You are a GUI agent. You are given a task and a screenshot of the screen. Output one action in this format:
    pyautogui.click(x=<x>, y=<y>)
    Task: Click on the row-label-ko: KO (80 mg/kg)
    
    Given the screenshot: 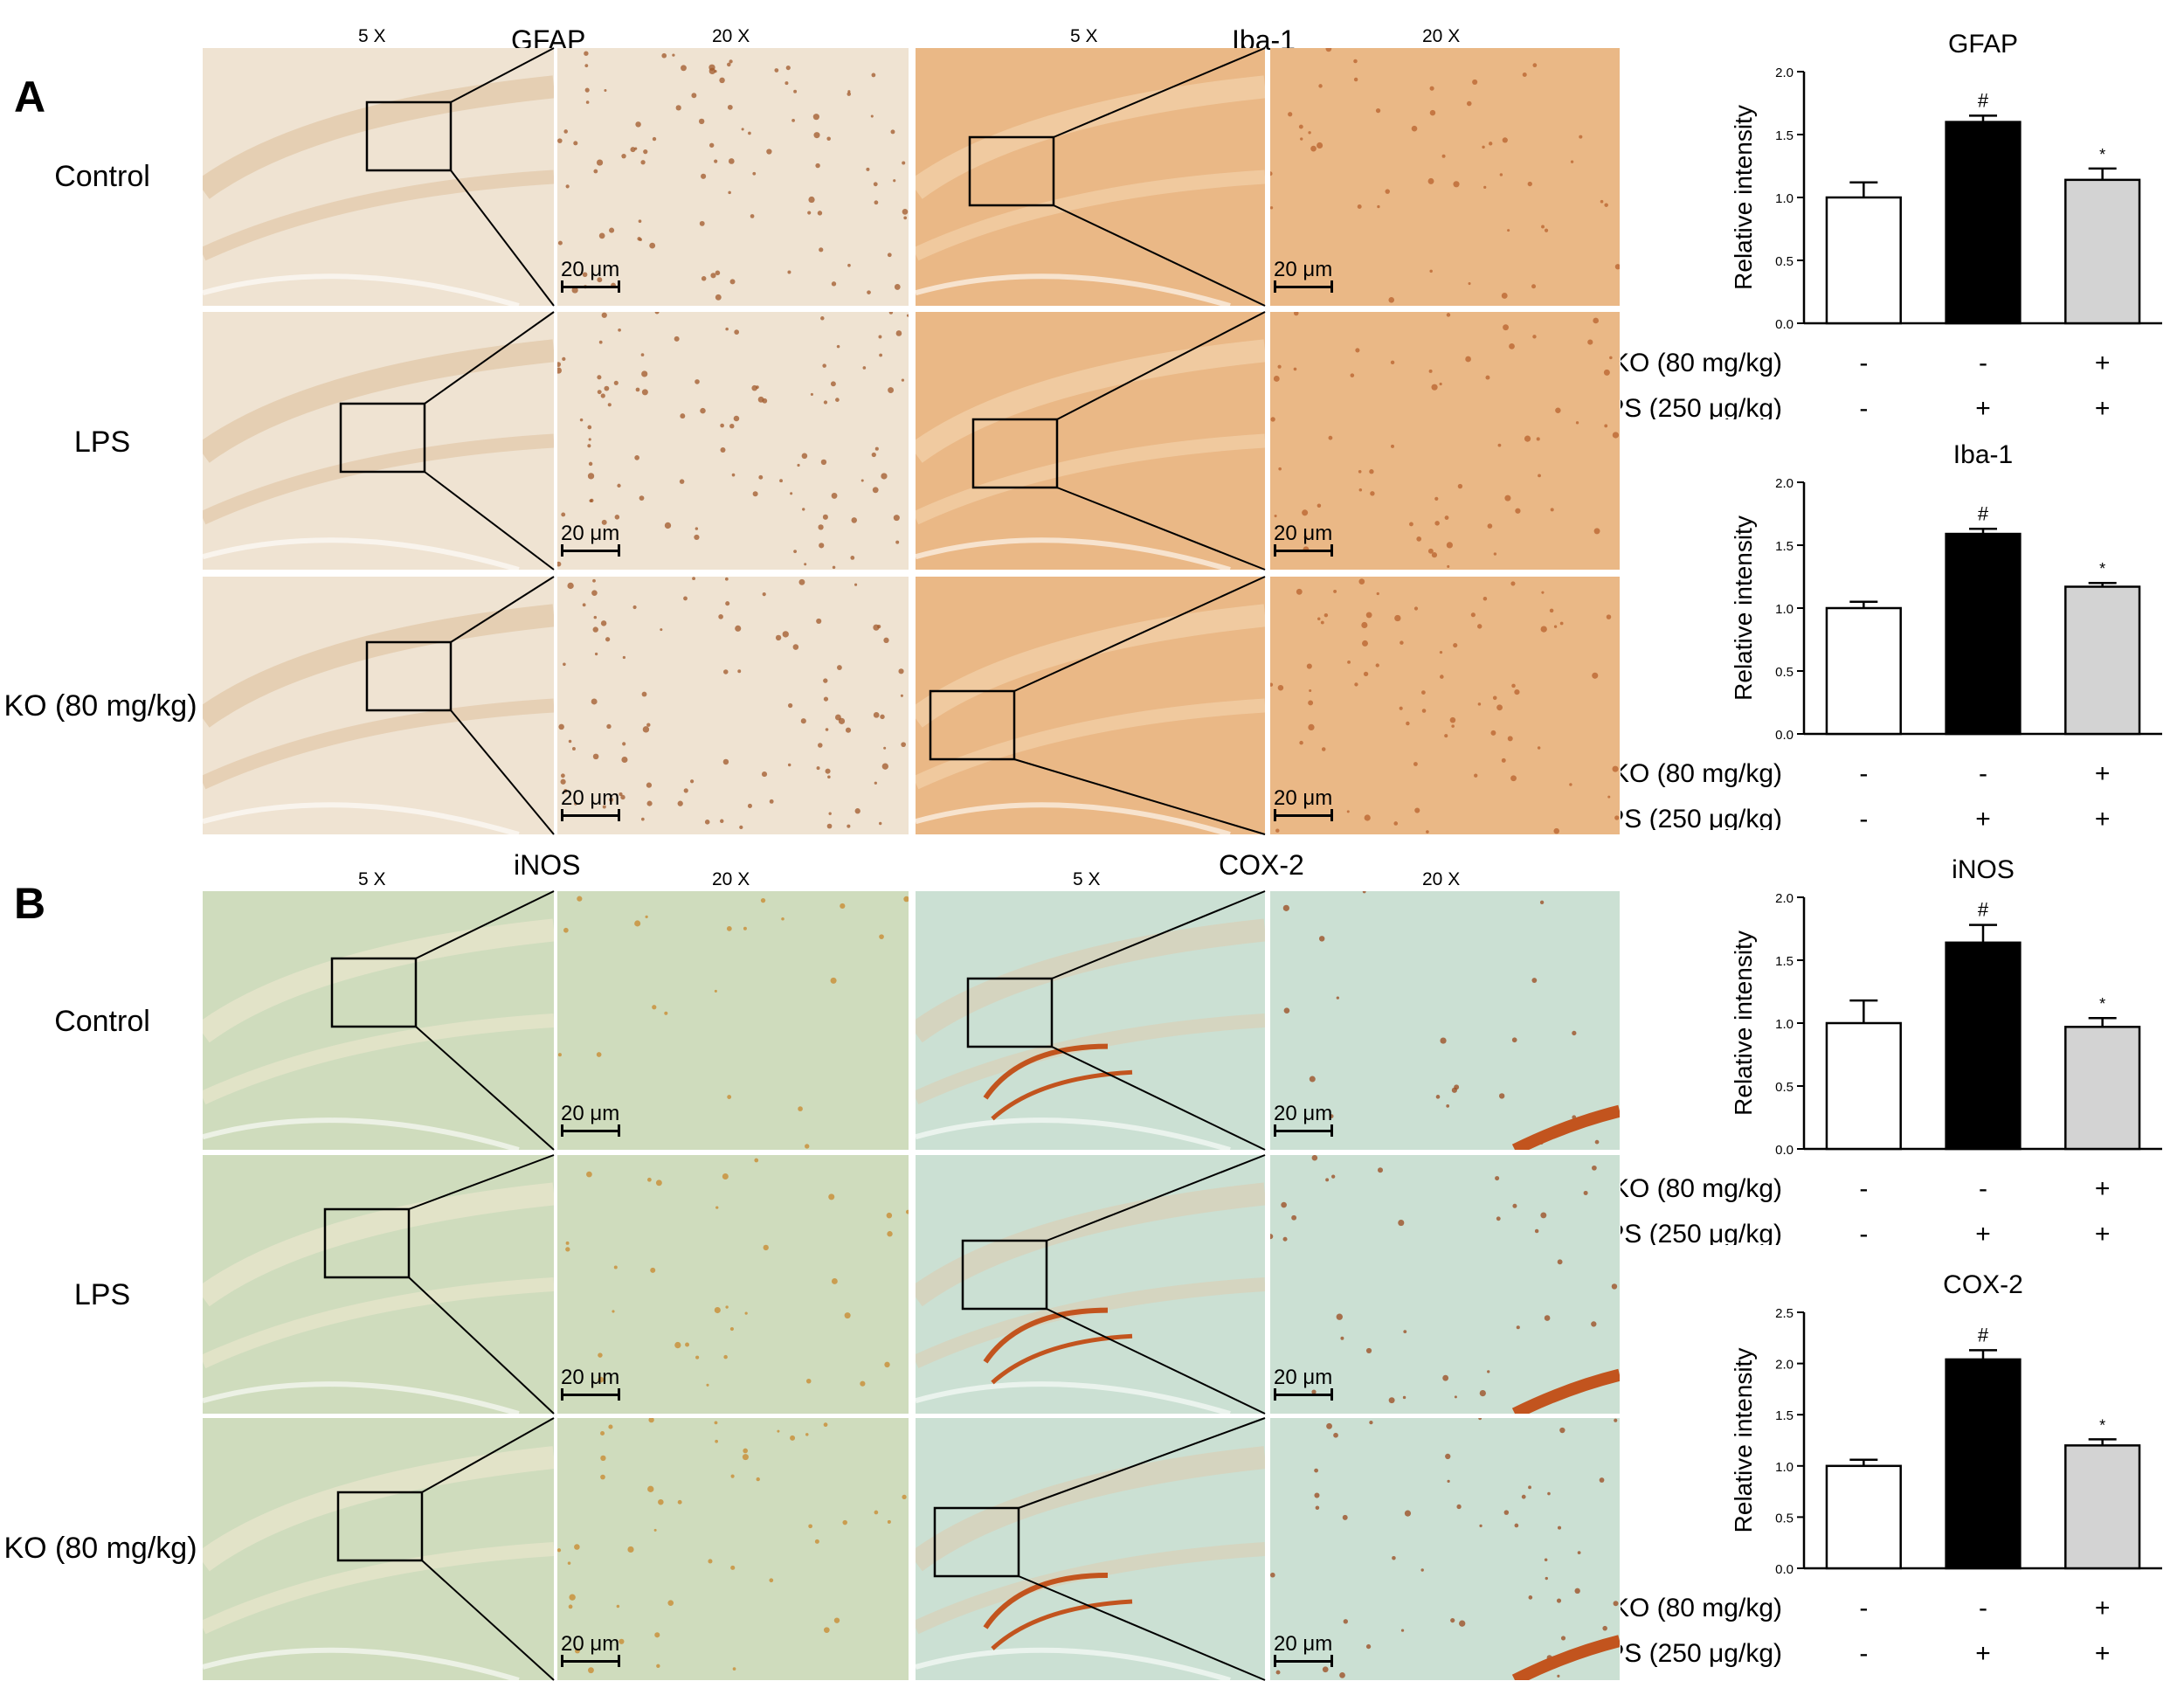 What is the action you would take?
    pyautogui.click(x=100, y=706)
    